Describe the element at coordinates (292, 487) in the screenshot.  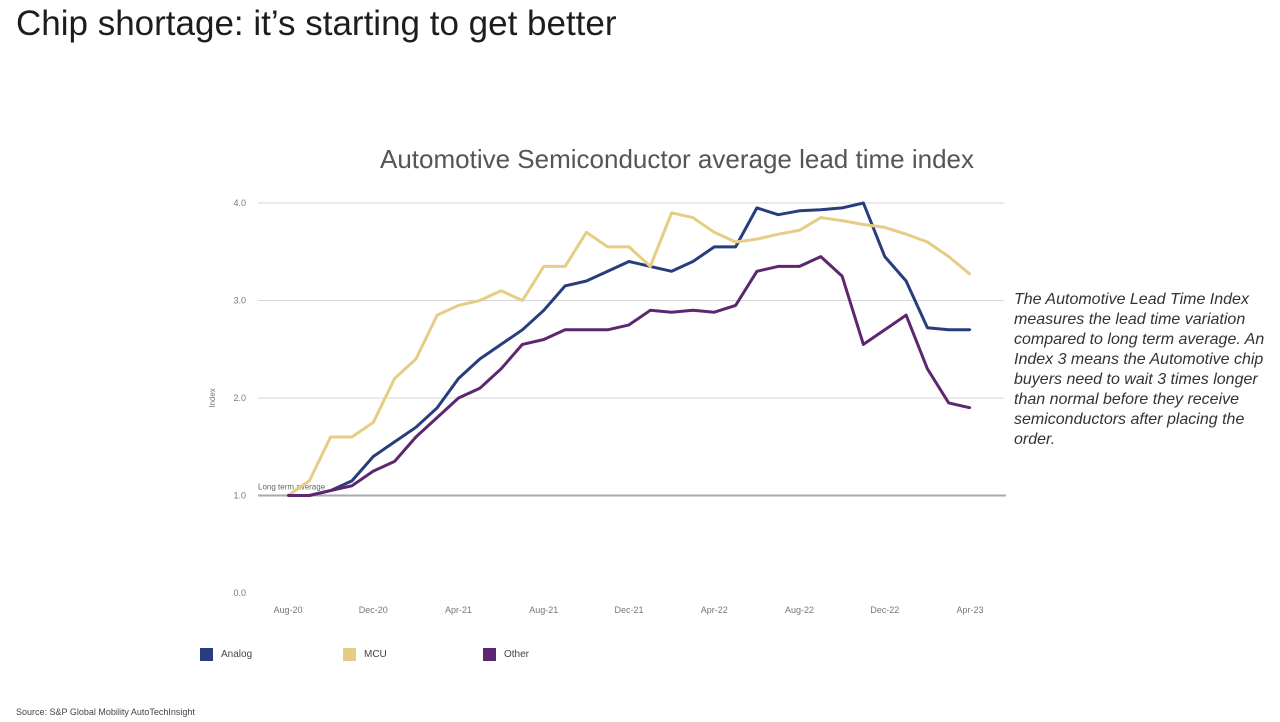
I see `reference-line-label: Long term average` at that location.